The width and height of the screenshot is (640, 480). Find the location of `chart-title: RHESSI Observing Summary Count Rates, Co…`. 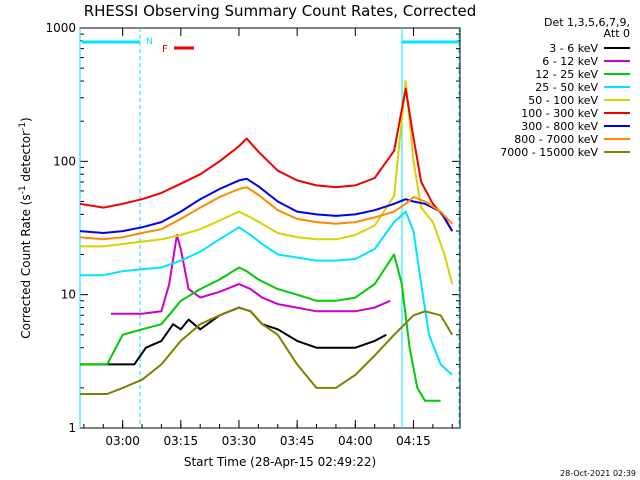

chart-title: RHESSI Observing Summary Count Rates, Co… is located at coordinates (280, 11).